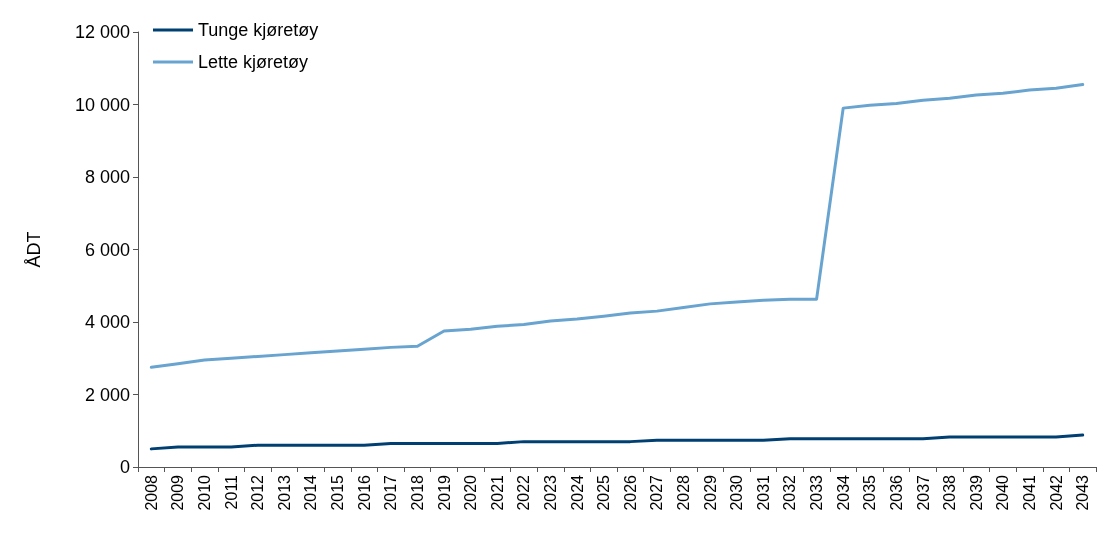 The image size is (1112, 543). I want to click on legend-label: Tunge kjøretøy, so click(258, 30).